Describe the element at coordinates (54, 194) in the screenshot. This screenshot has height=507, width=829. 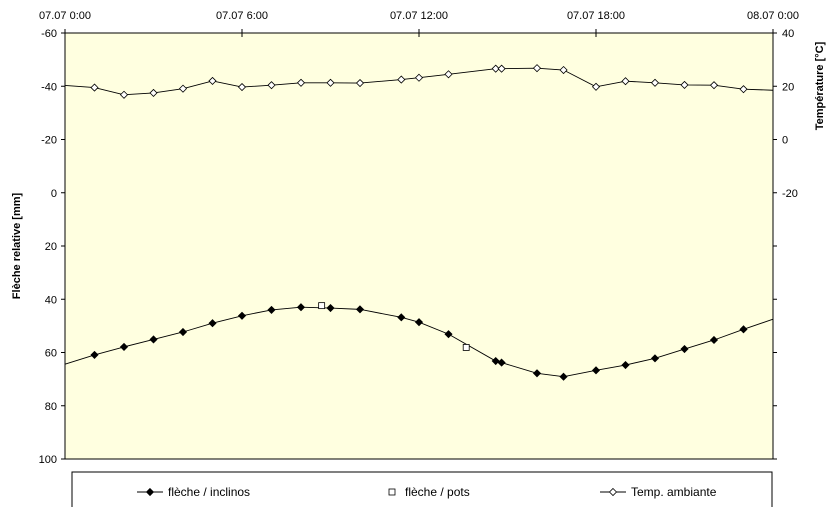
I see `left-y-tick-label: 0` at that location.